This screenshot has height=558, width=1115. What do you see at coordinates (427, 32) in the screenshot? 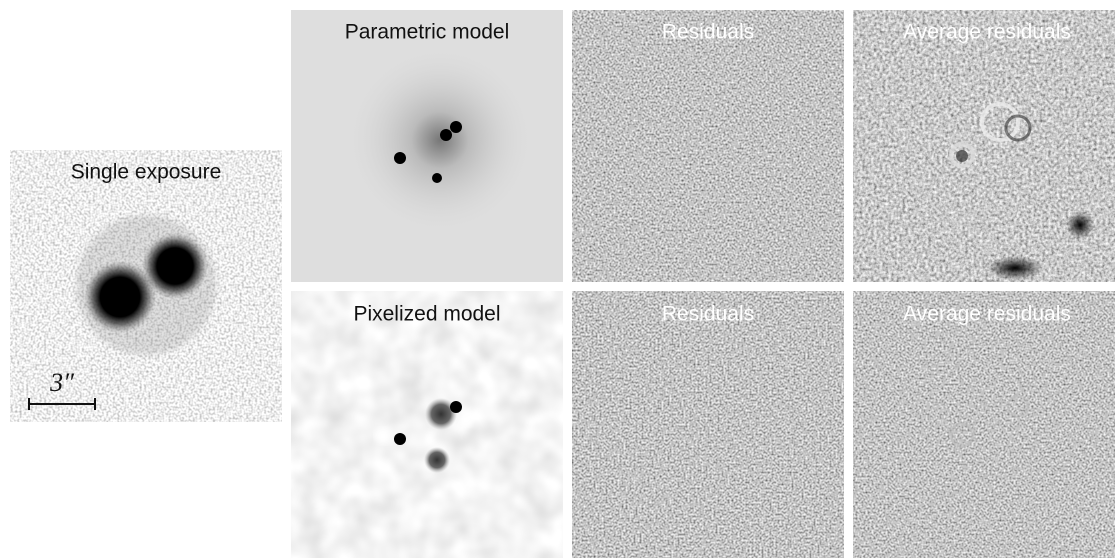
I see `panel-title: Parametric model` at bounding box center [427, 32].